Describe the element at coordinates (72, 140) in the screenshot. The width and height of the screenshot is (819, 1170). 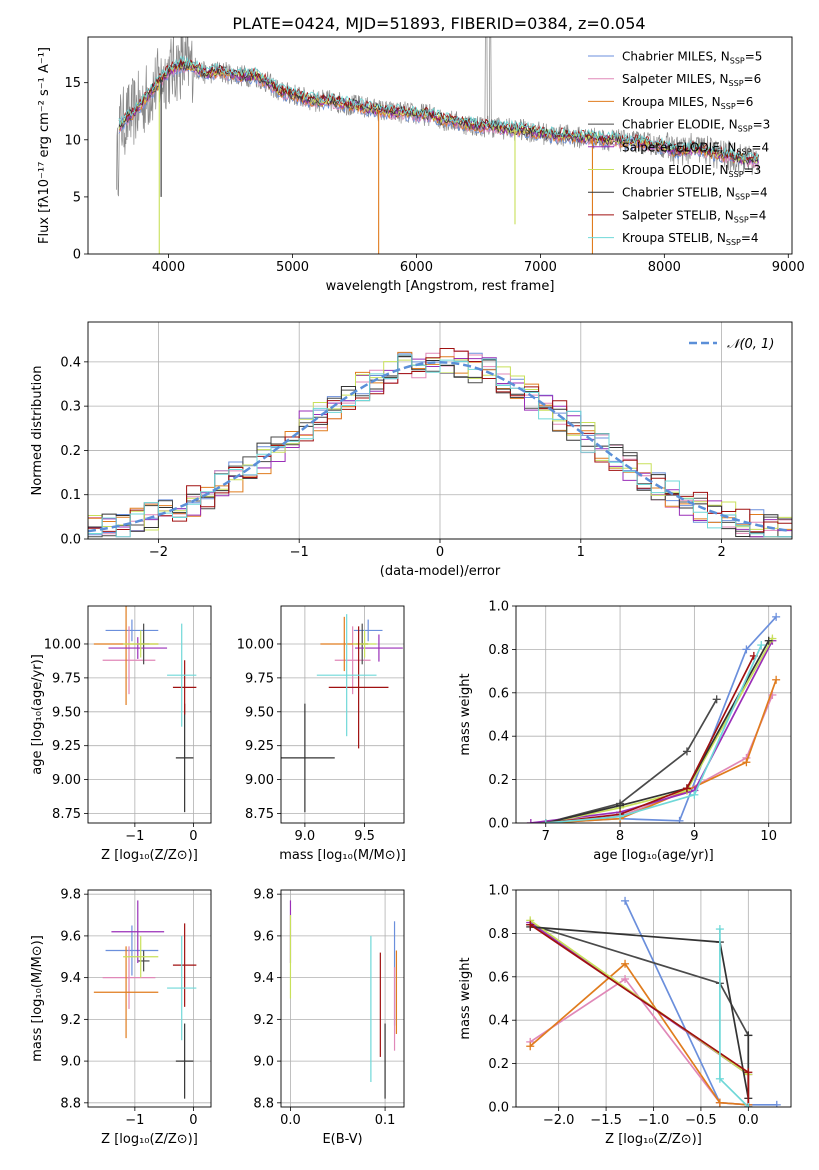
I see `y-tick-label: 10` at that location.